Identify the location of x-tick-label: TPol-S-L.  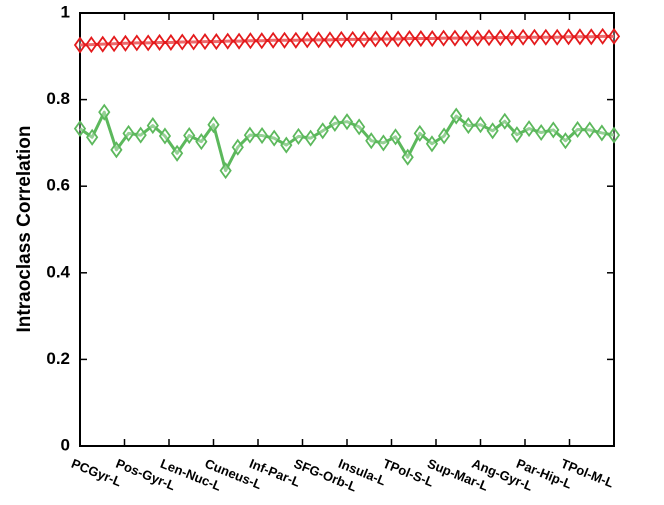
(408, 473).